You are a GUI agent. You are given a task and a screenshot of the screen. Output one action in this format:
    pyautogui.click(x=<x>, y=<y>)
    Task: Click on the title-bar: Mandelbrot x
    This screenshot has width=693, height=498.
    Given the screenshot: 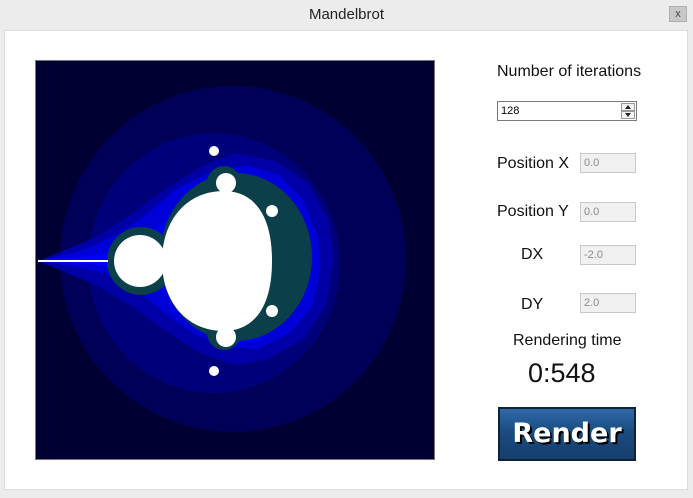 What is the action you would take?
    pyautogui.click(x=346, y=15)
    